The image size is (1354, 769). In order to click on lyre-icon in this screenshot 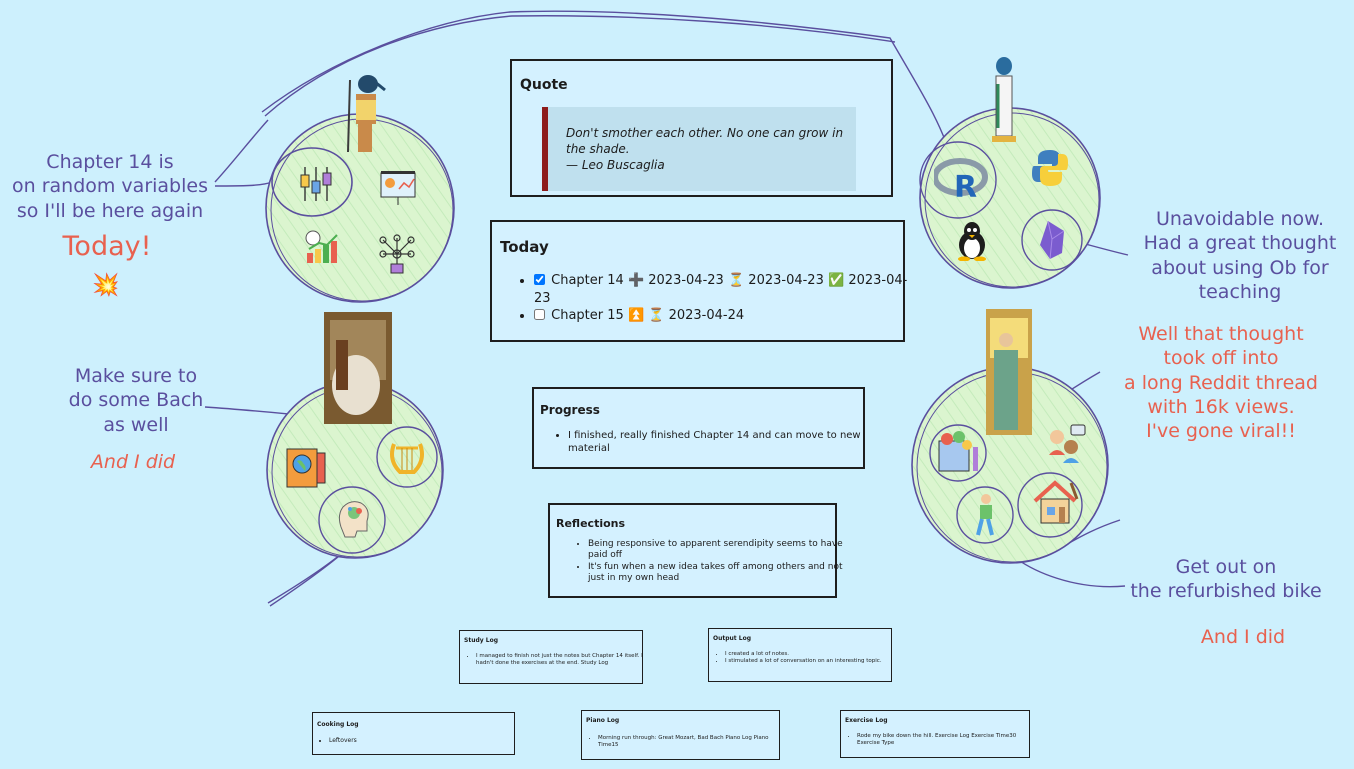, I will do `click(407, 459)`.